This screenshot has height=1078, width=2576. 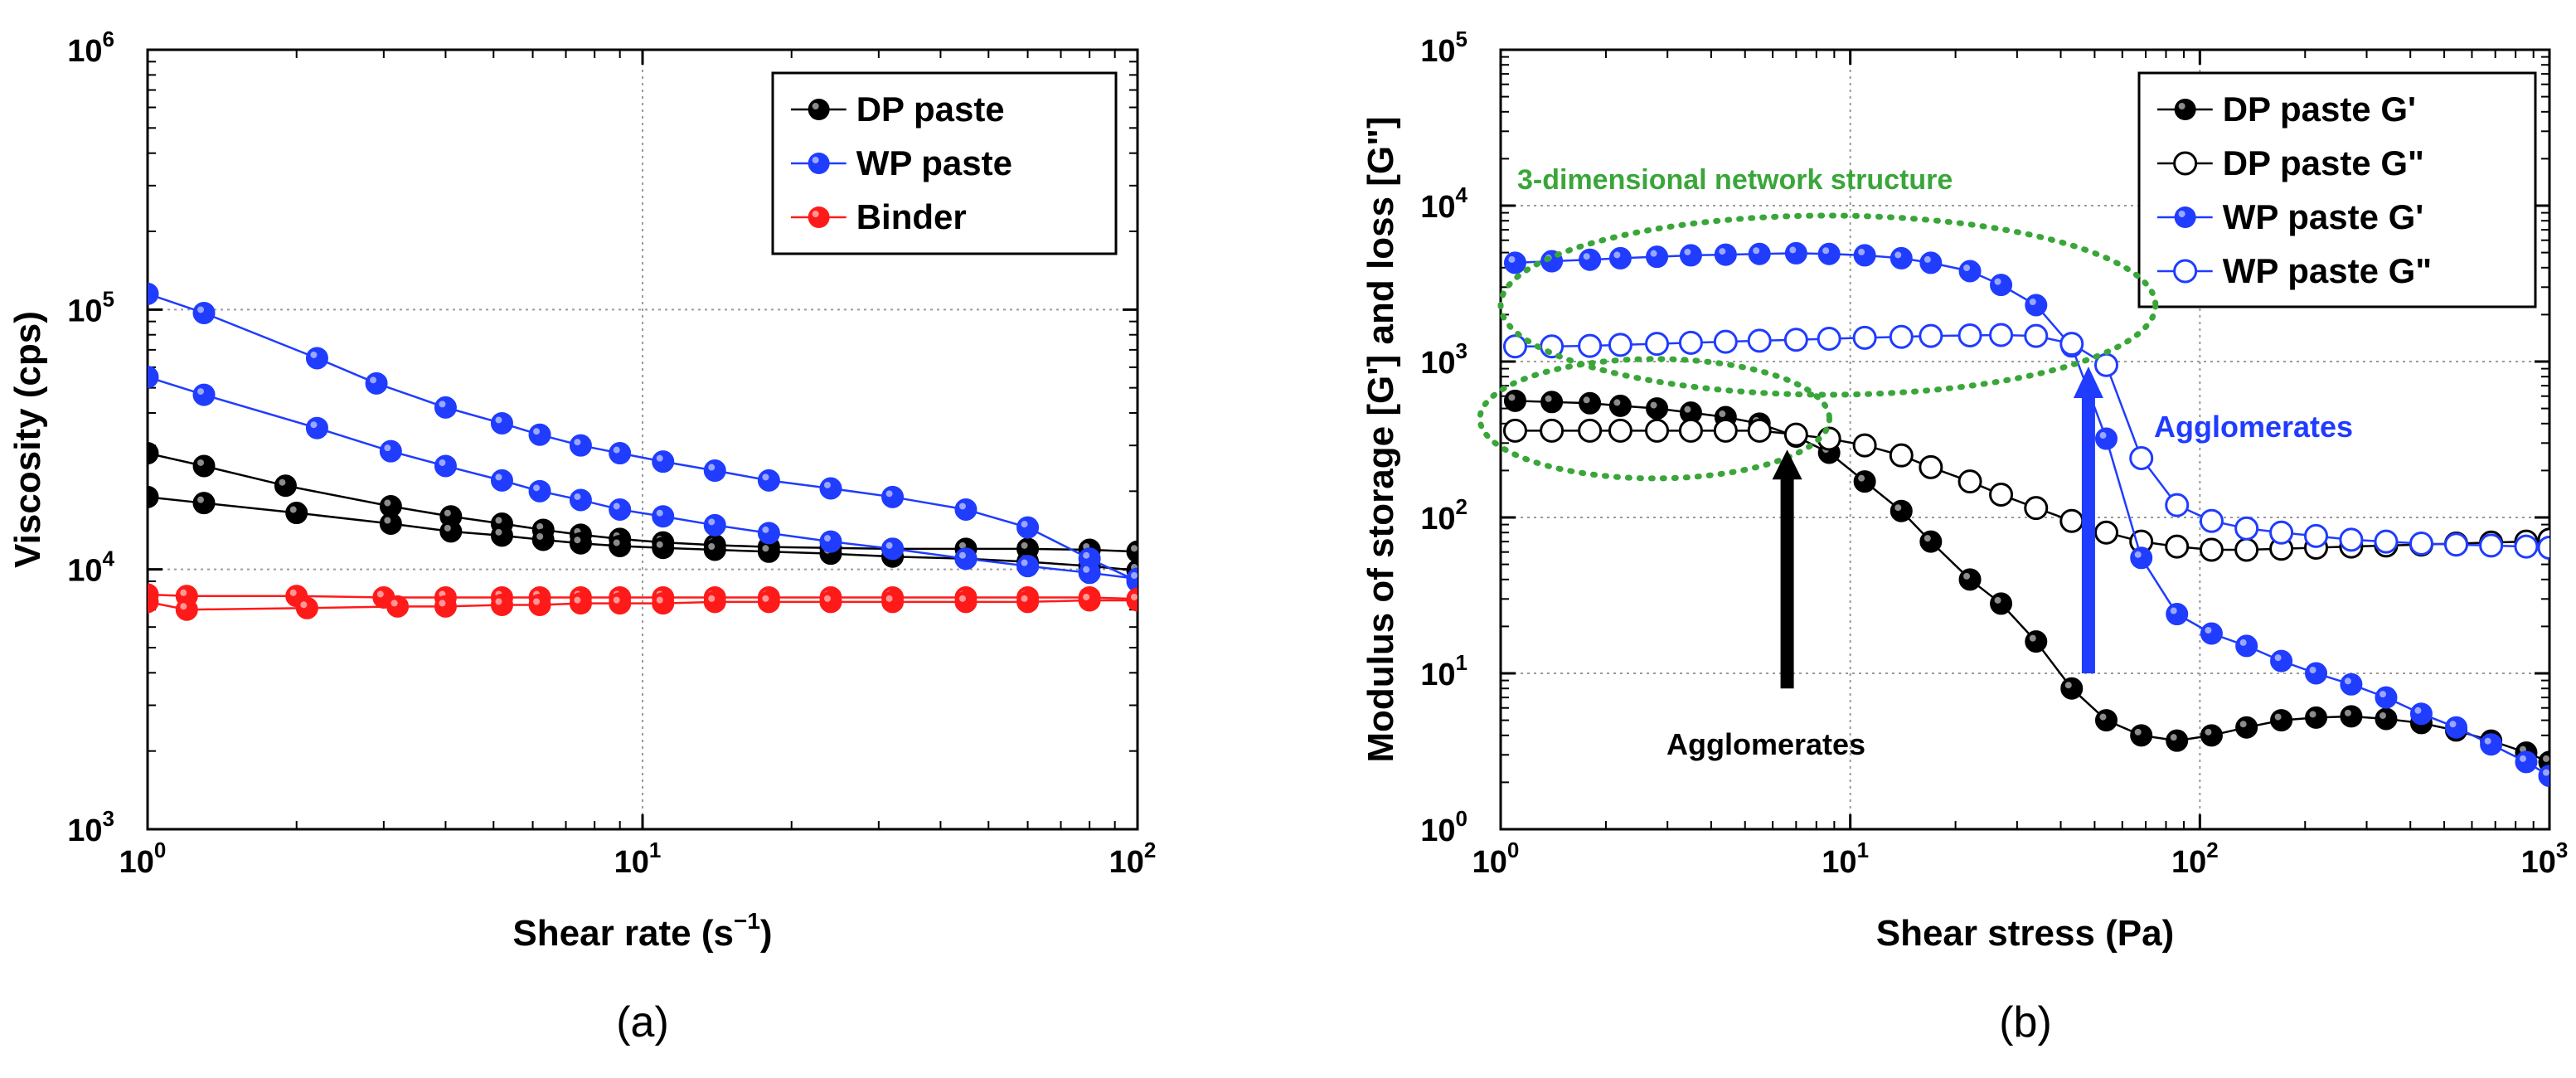 I want to click on y-tick-exp: 6, so click(x=108, y=39).